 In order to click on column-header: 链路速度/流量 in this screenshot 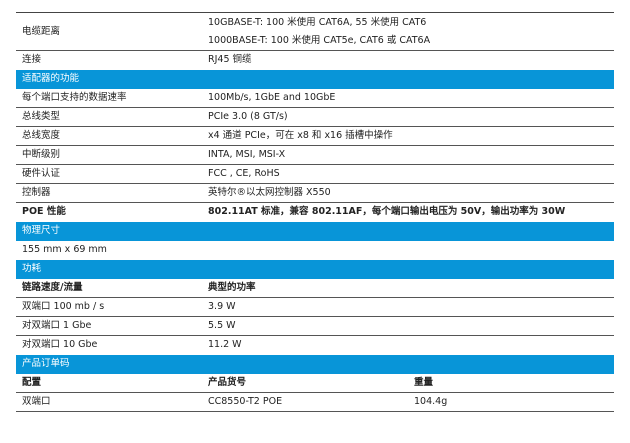, I will do `click(52, 287)`.